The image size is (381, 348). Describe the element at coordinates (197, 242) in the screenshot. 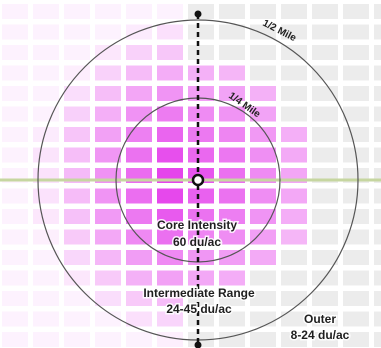

I see `core-zone-density: 60 du/ac` at that location.